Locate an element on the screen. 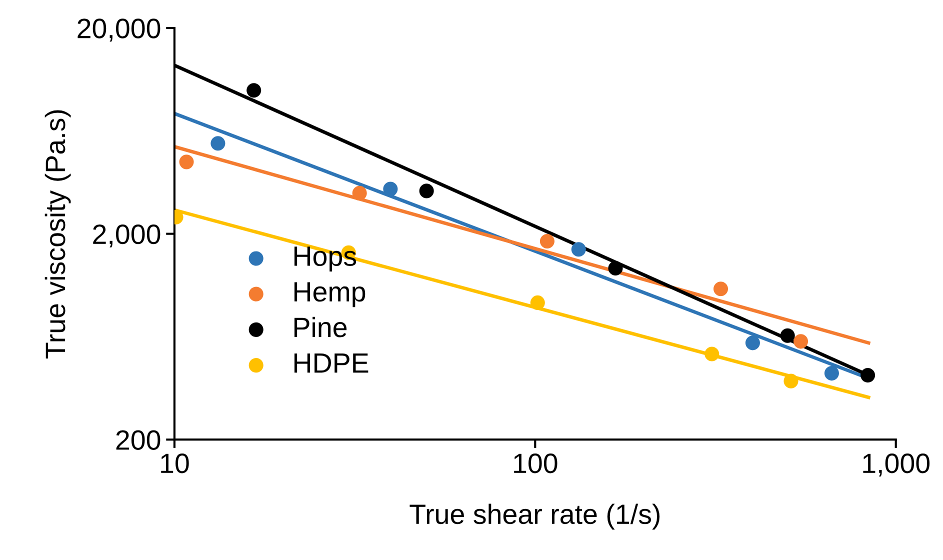  legend-label: Hops is located at coordinates (325, 259).